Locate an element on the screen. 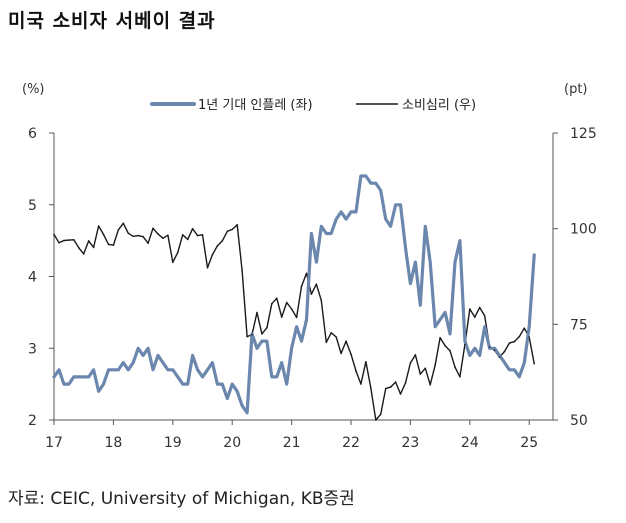  legend-label-sentiment: 소비심리 (우) is located at coordinates (439, 105).